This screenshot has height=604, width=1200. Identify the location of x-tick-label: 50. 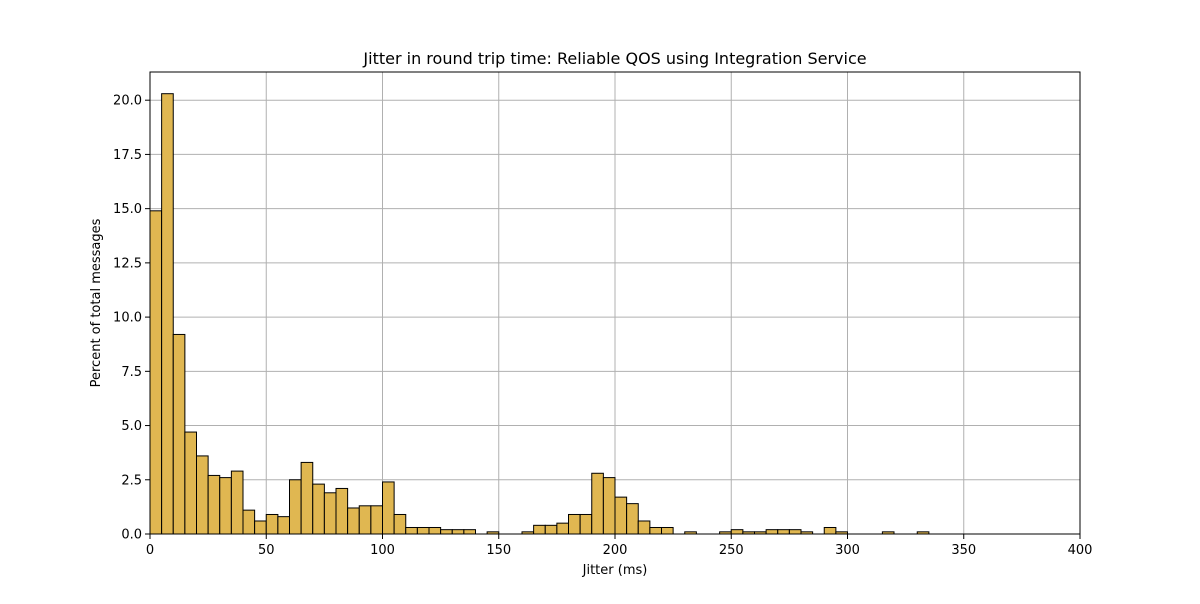
(266, 550).